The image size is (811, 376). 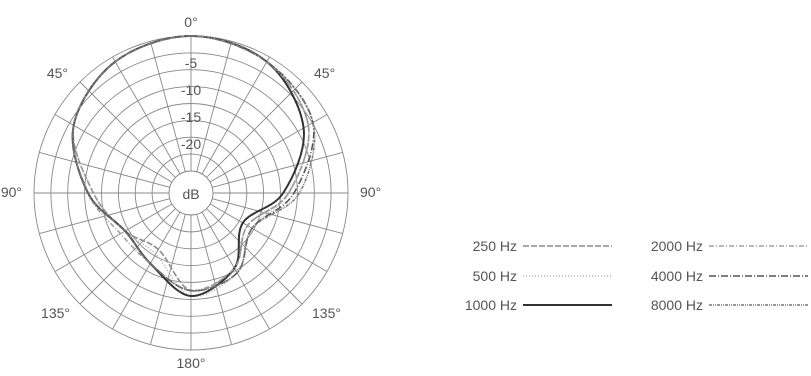 What do you see at coordinates (677, 276) in the screenshot?
I see `legend-label: 4000 Hz` at bounding box center [677, 276].